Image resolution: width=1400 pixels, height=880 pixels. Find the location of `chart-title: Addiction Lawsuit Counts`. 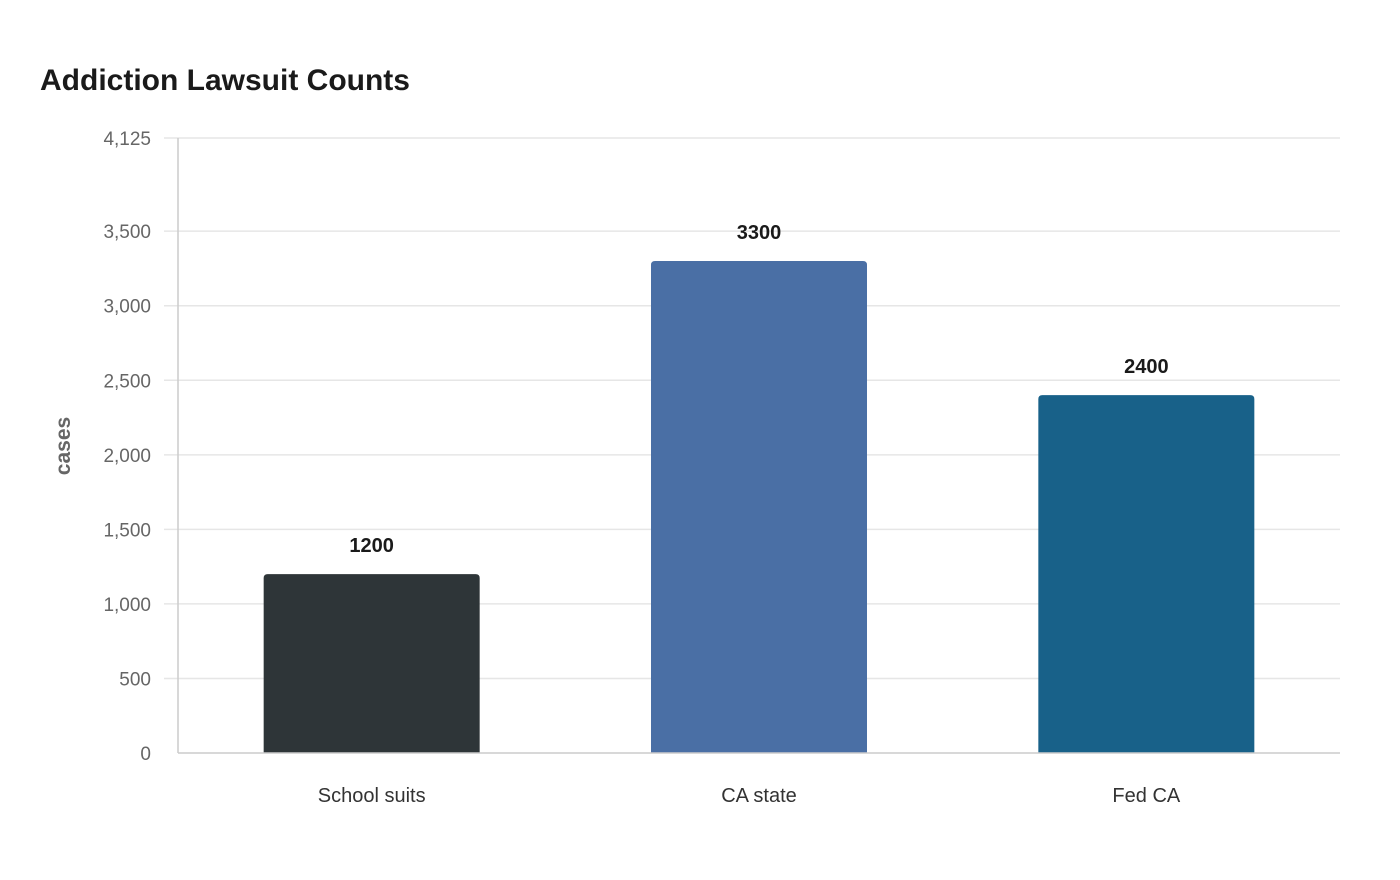

chart-title: Addiction Lawsuit Counts is located at coordinates (225, 80).